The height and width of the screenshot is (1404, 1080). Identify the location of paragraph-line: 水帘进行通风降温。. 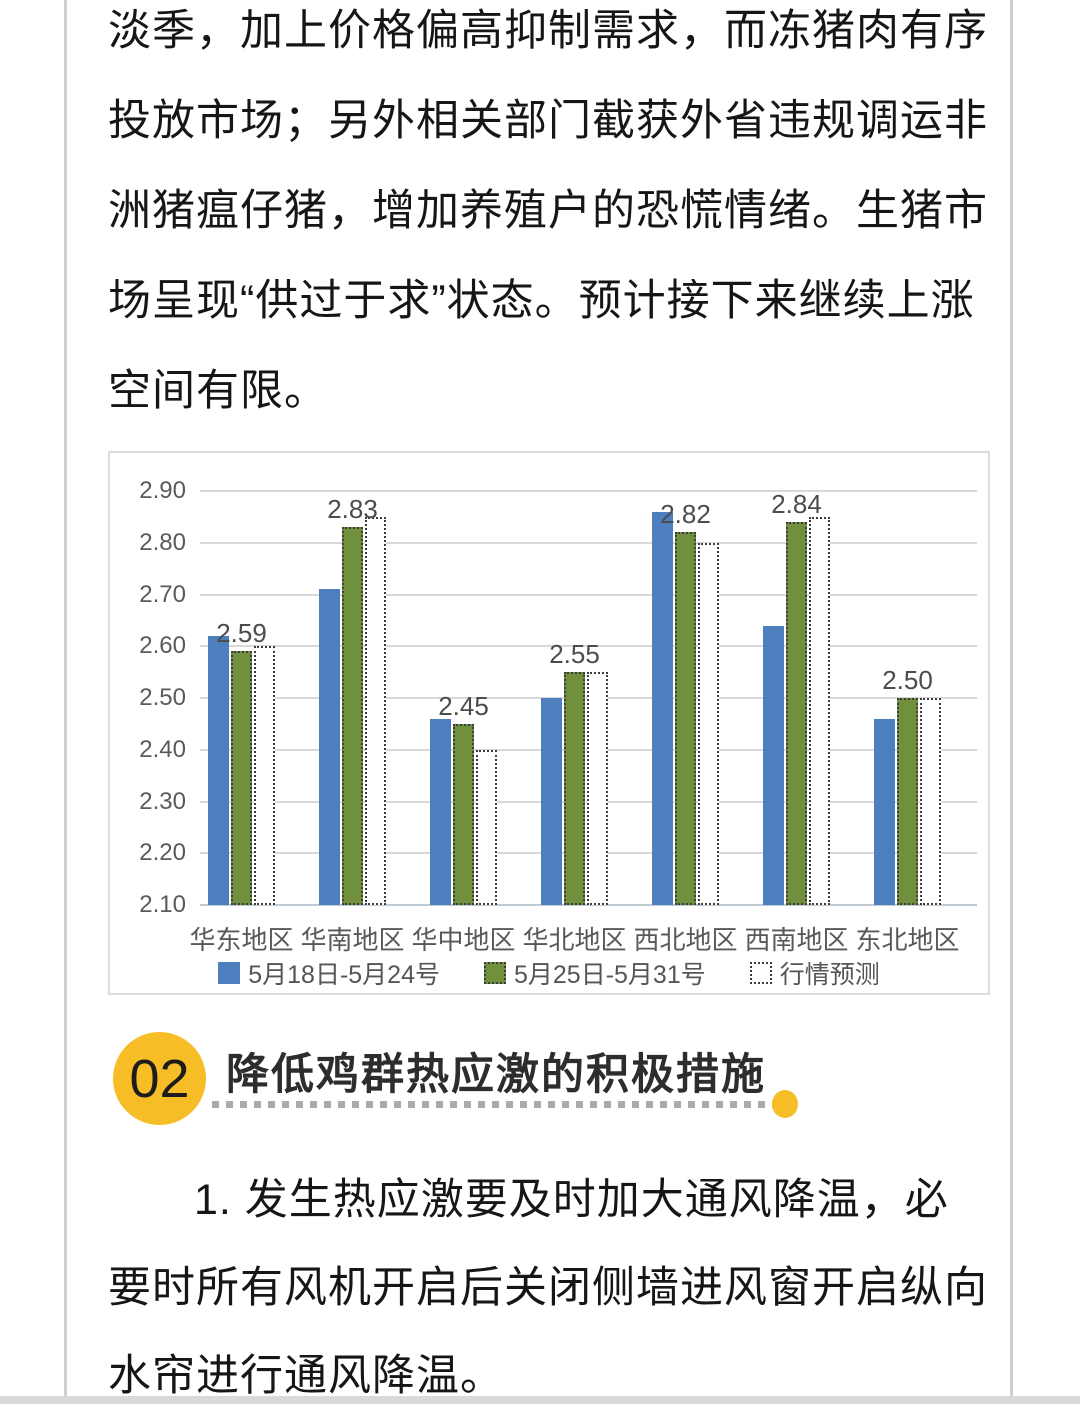
(306, 1376).